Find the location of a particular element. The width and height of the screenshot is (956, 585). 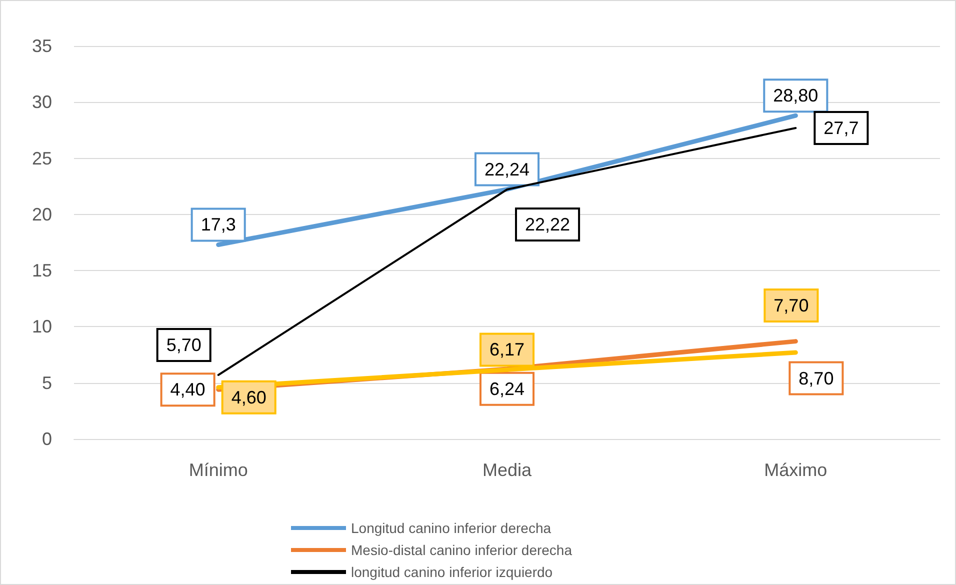

data-label: 7,70 is located at coordinates (791, 306).